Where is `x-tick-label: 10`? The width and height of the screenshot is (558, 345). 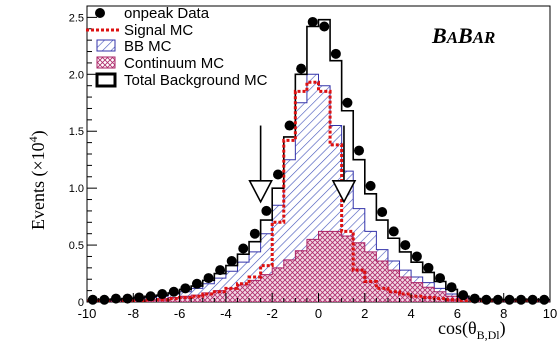 x-tick-label: 10 is located at coordinates (550, 313).